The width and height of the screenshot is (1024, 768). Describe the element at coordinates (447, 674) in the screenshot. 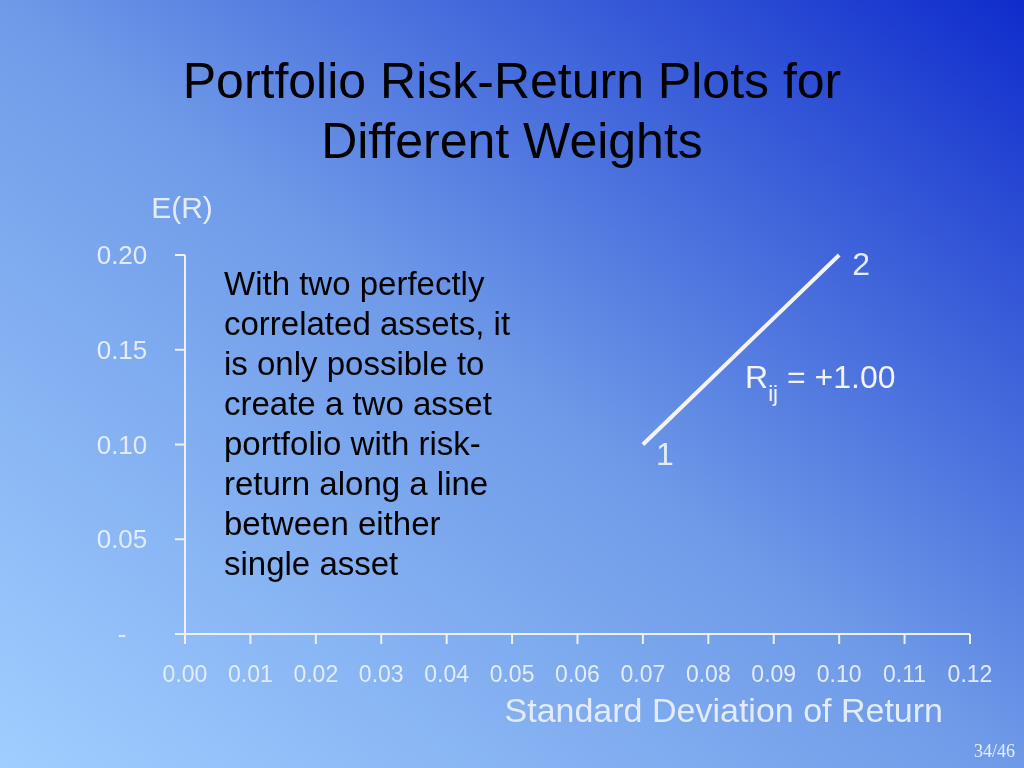

I see `x-tick-label: 0.04` at that location.